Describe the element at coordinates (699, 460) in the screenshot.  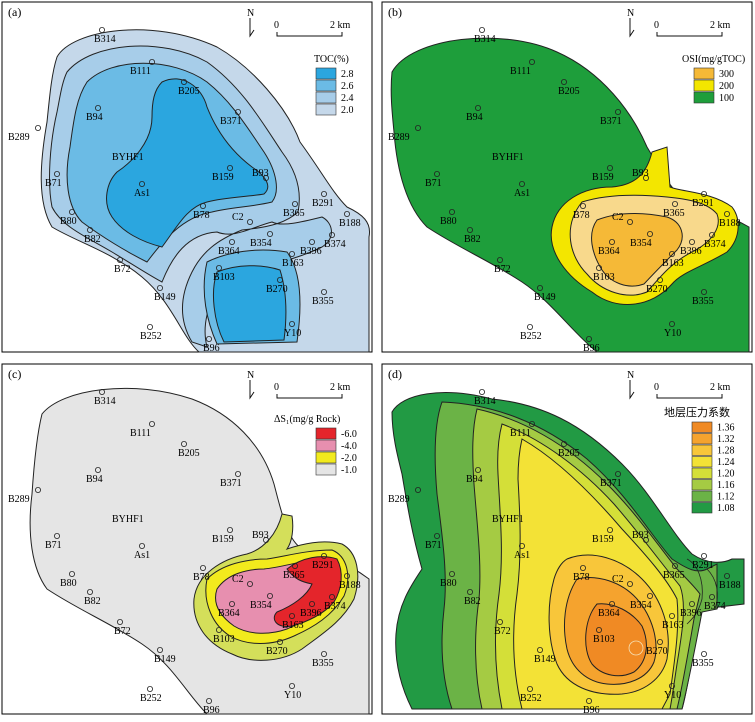
I see `legend: 地层压力系数 1.361.321.281.241.201.161.121.08` at that location.